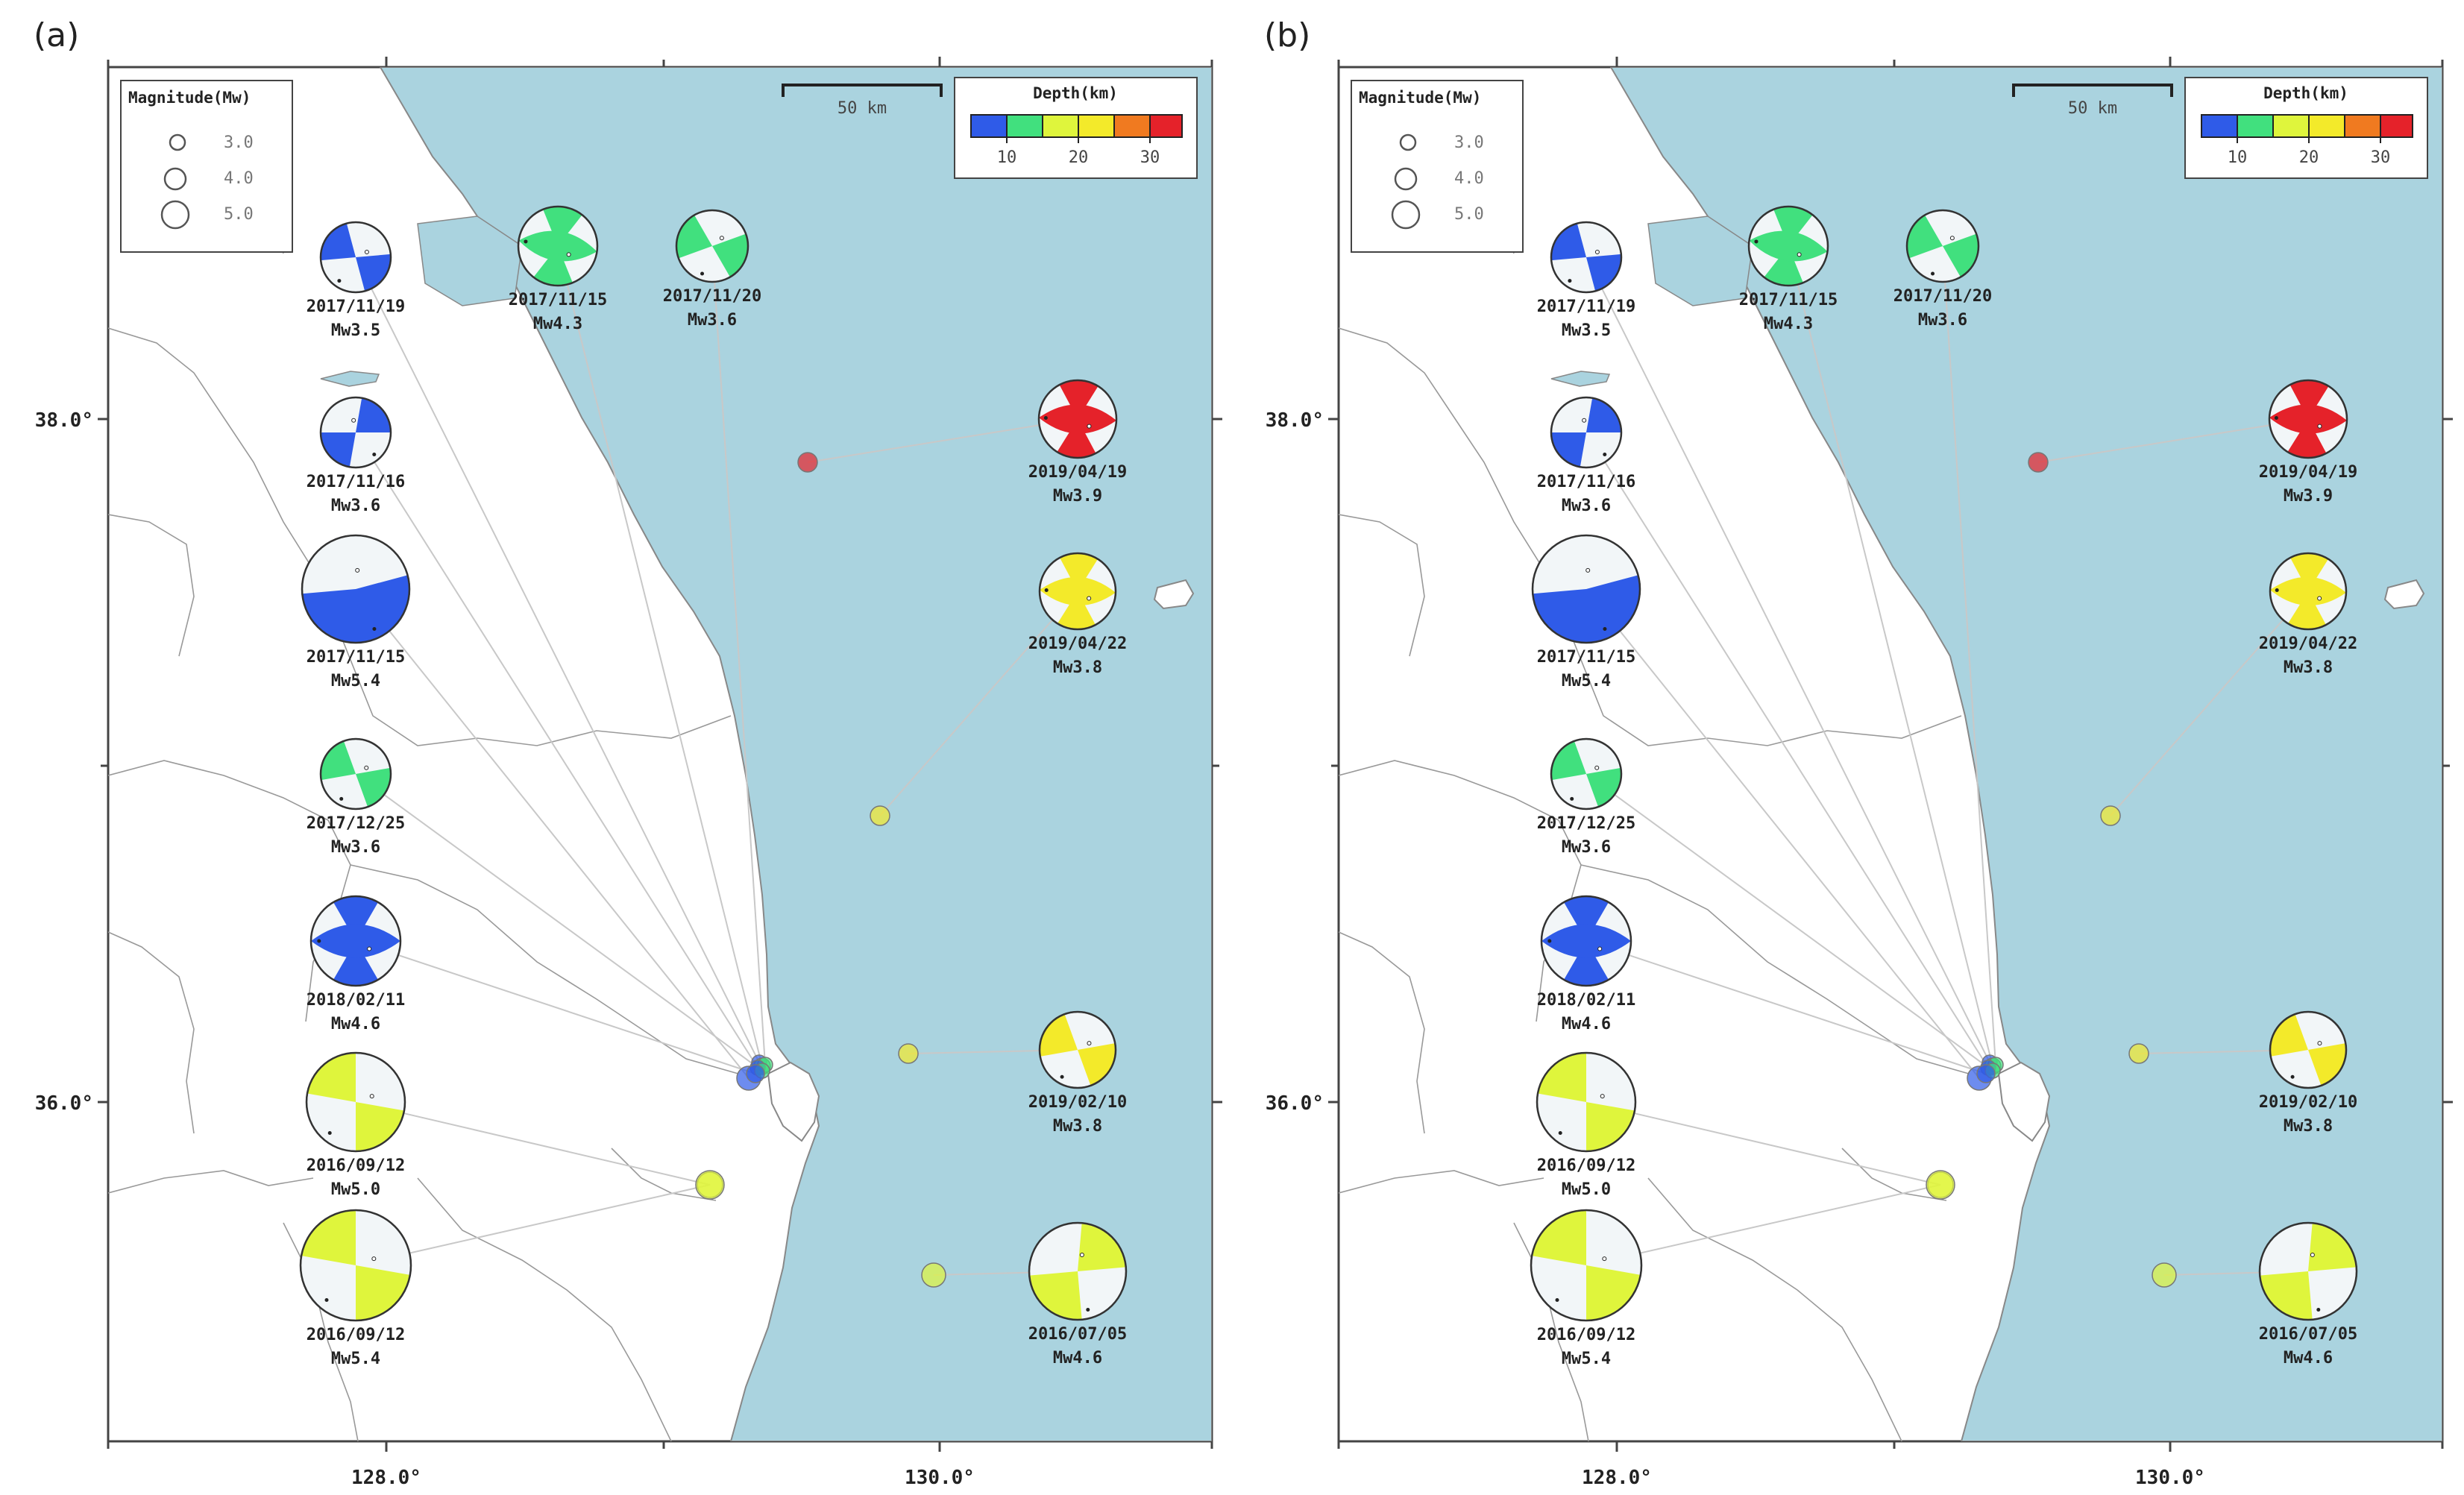  Describe the element at coordinates (1437, 166) in the screenshot. I see `magnitude-legend-b: Magnitude(Mw) 3.0 4.0 5.0` at that location.